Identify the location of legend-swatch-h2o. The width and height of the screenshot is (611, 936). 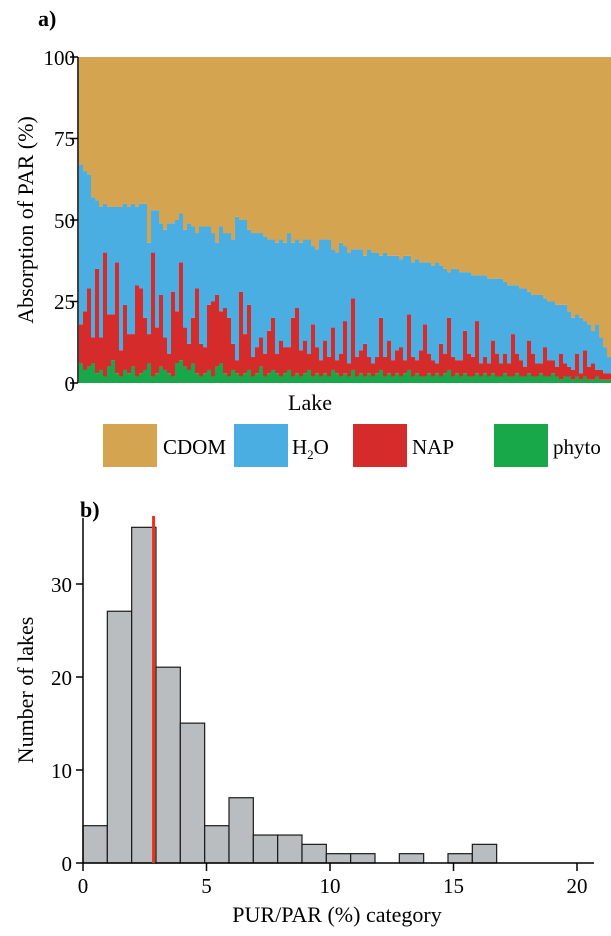
(261, 445).